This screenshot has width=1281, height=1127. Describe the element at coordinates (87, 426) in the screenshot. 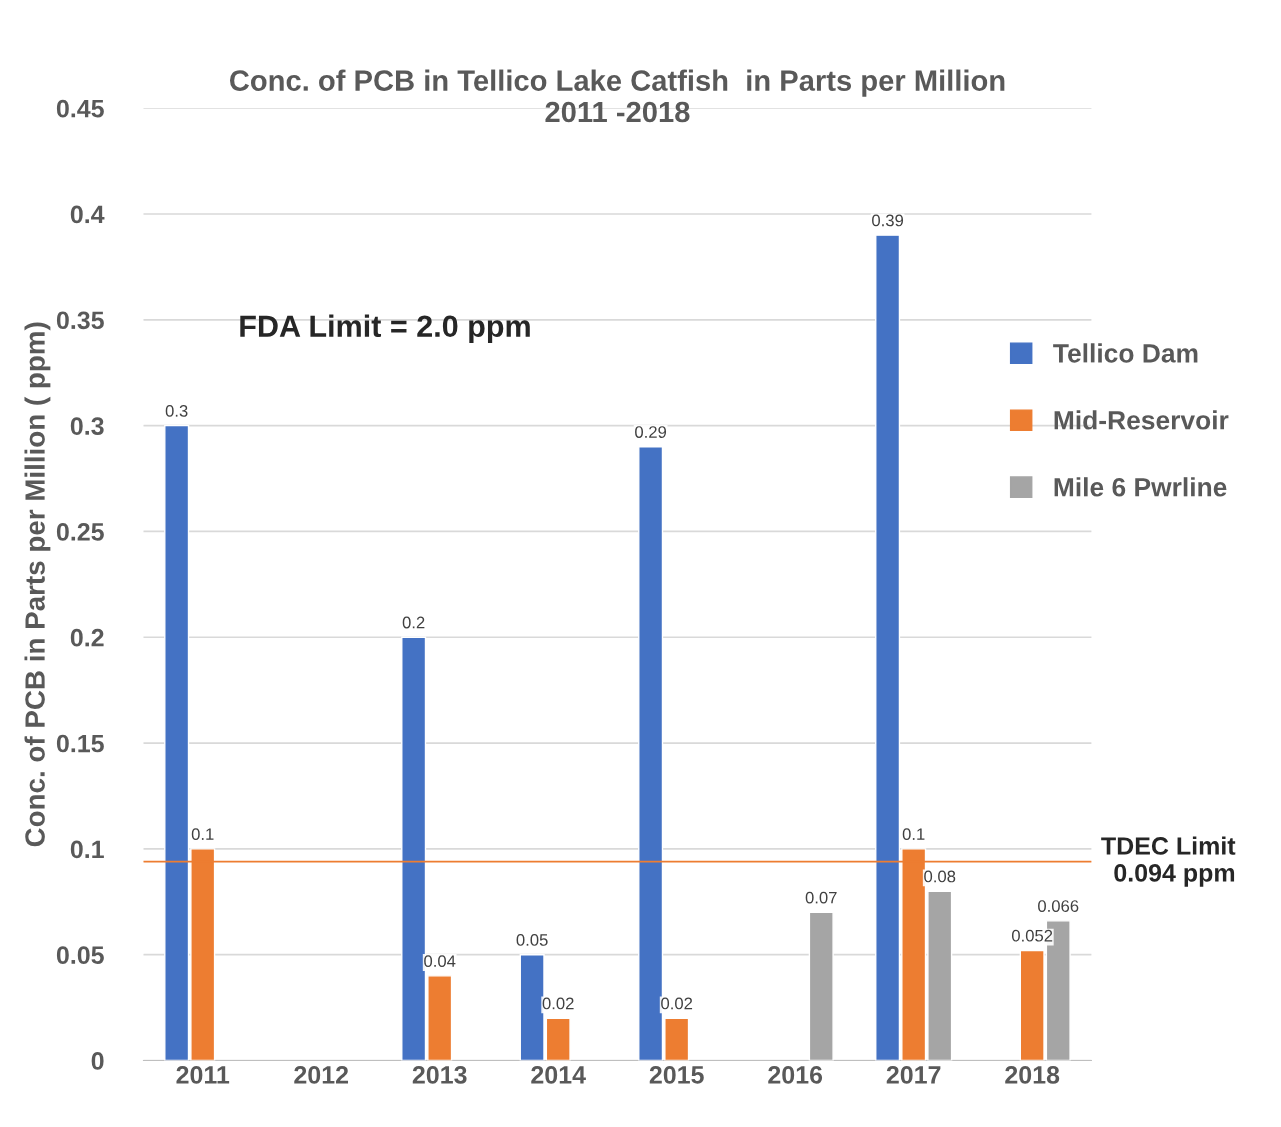

I see `y-tick-label: 0.3` at that location.